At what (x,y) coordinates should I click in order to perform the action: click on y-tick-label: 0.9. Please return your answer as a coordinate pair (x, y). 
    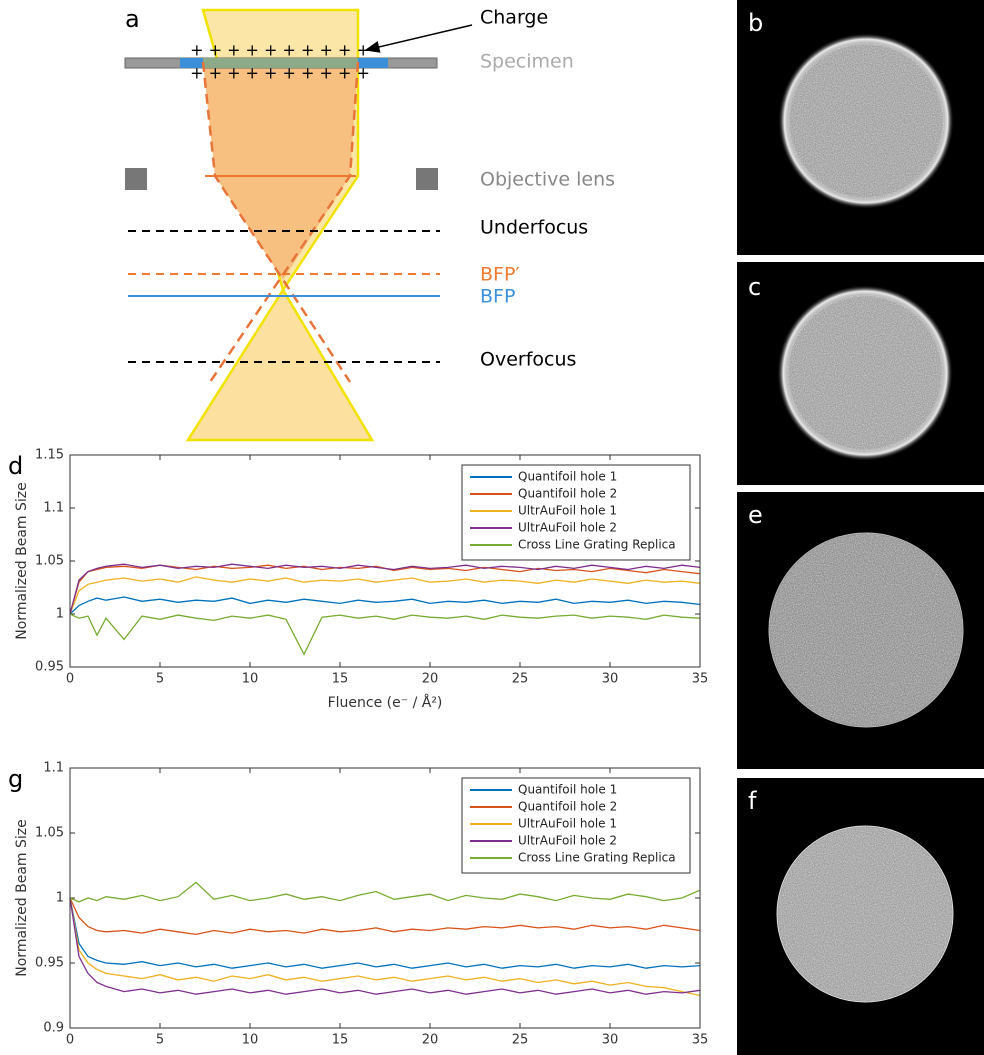
    Looking at the image, I should click on (53, 1028).